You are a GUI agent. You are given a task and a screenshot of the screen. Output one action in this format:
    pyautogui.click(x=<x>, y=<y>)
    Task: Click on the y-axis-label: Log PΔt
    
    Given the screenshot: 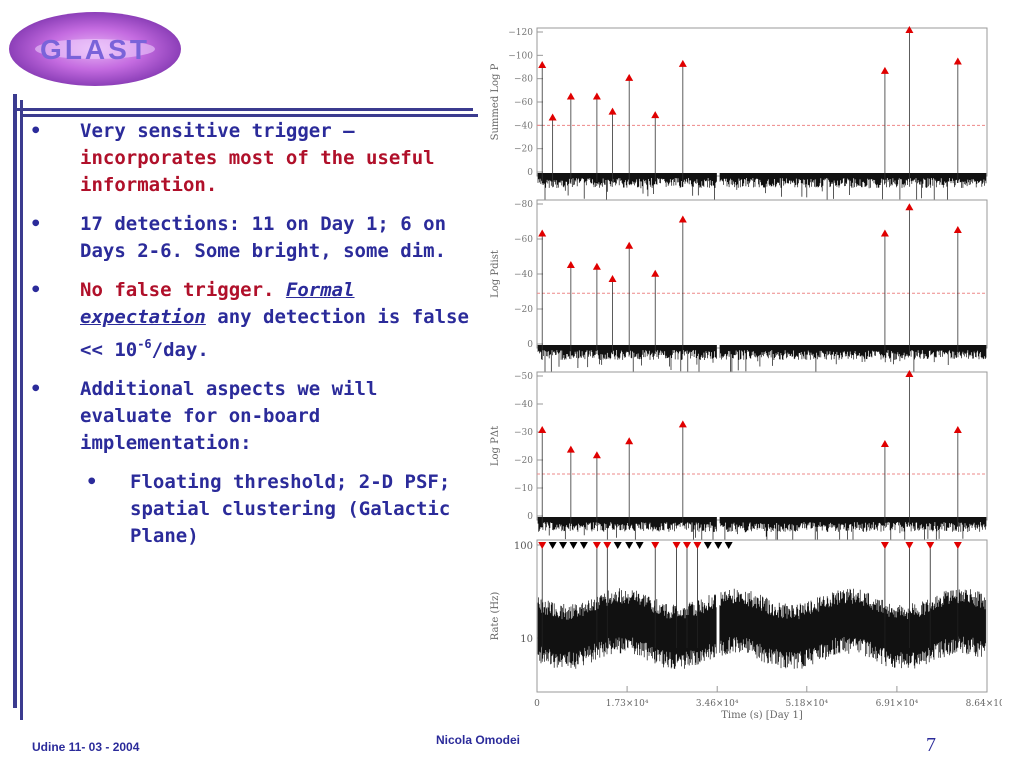 What is the action you would take?
    pyautogui.click(x=495, y=446)
    